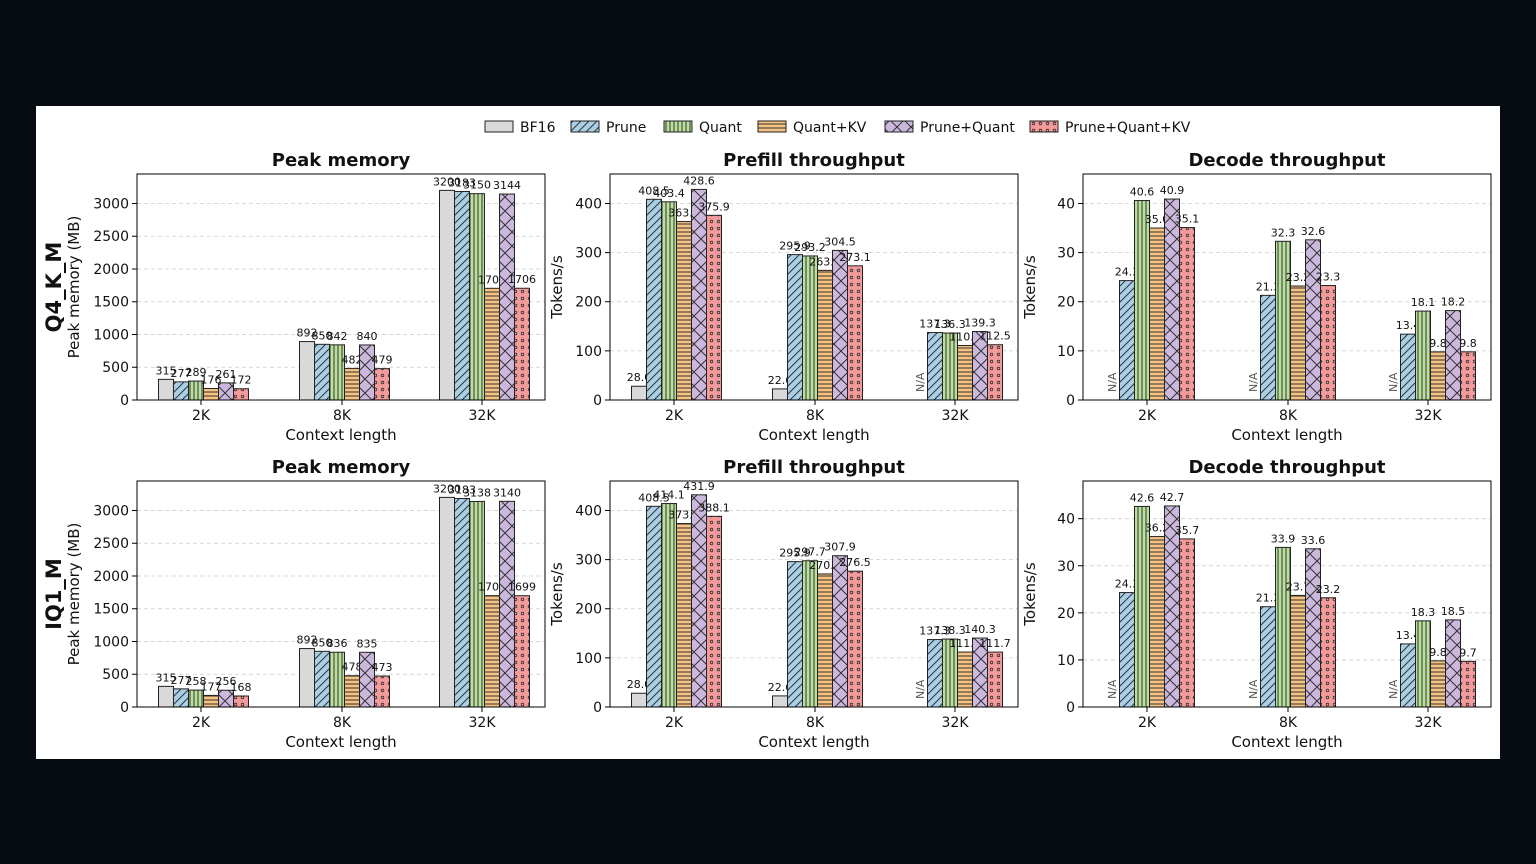  What do you see at coordinates (352, 667) in the screenshot?
I see `bar-label: 478` at bounding box center [352, 667].